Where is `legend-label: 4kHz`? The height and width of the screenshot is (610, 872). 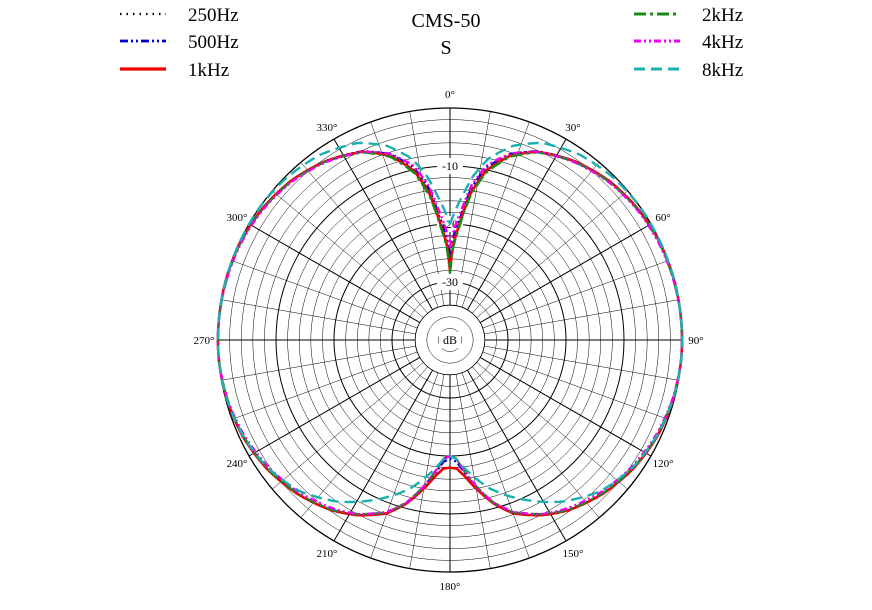 legend-label: 4kHz is located at coordinates (722, 42).